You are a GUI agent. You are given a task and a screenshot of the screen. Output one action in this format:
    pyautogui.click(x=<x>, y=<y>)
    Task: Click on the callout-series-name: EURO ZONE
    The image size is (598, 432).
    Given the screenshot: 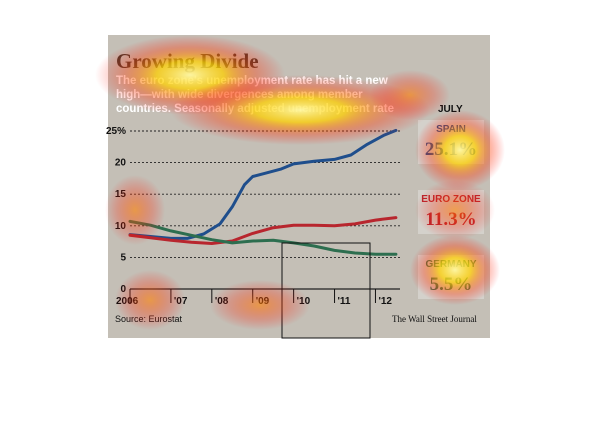 What is the action you would take?
    pyautogui.click(x=451, y=199)
    